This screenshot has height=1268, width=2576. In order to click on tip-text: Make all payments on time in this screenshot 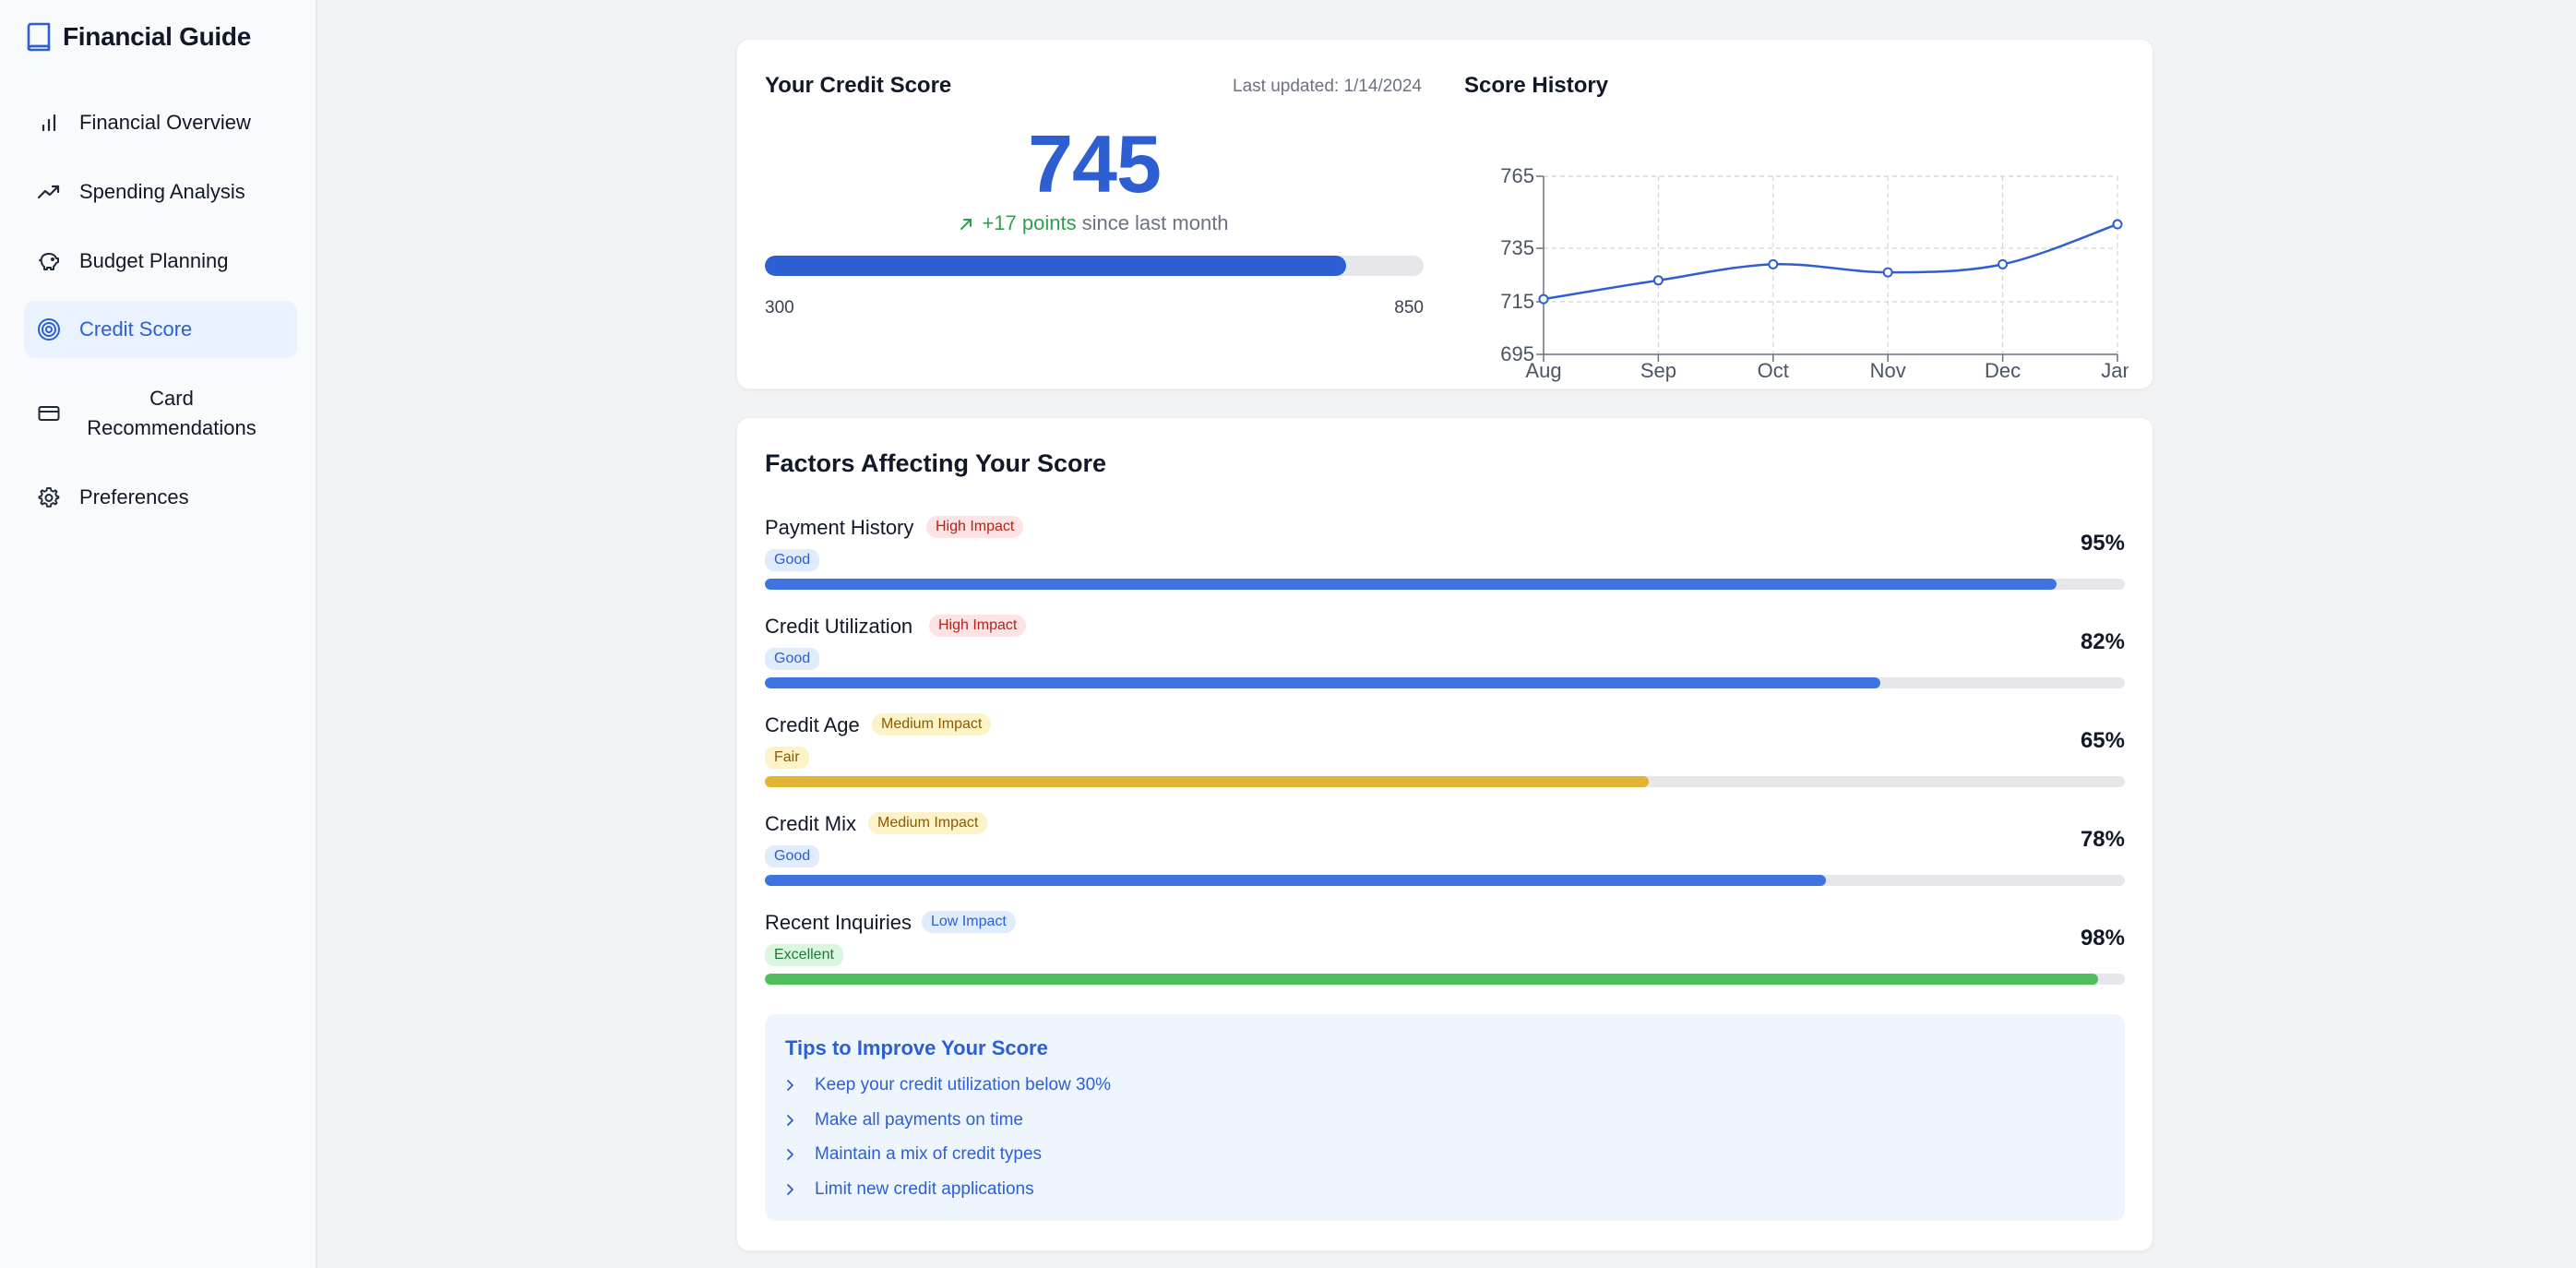, I will do `click(919, 1120)`.